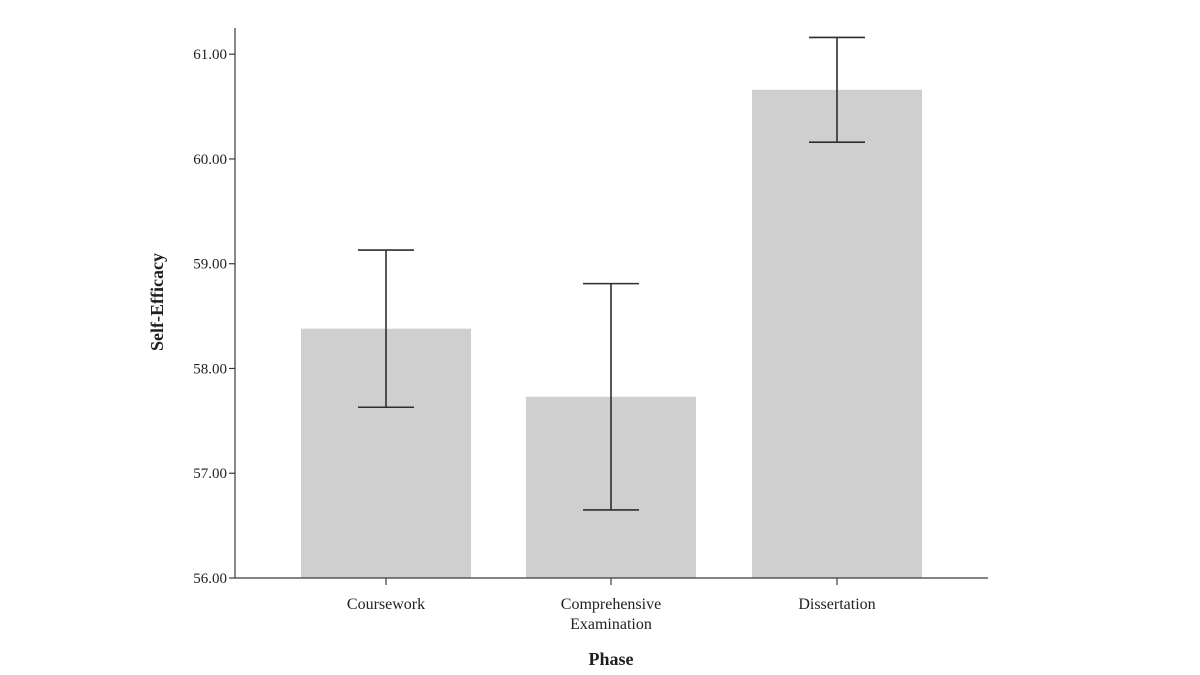 This screenshot has height=675, width=1200. What do you see at coordinates (611, 614) in the screenshot?
I see `x-category-label-1: Comprehensive Examination` at bounding box center [611, 614].